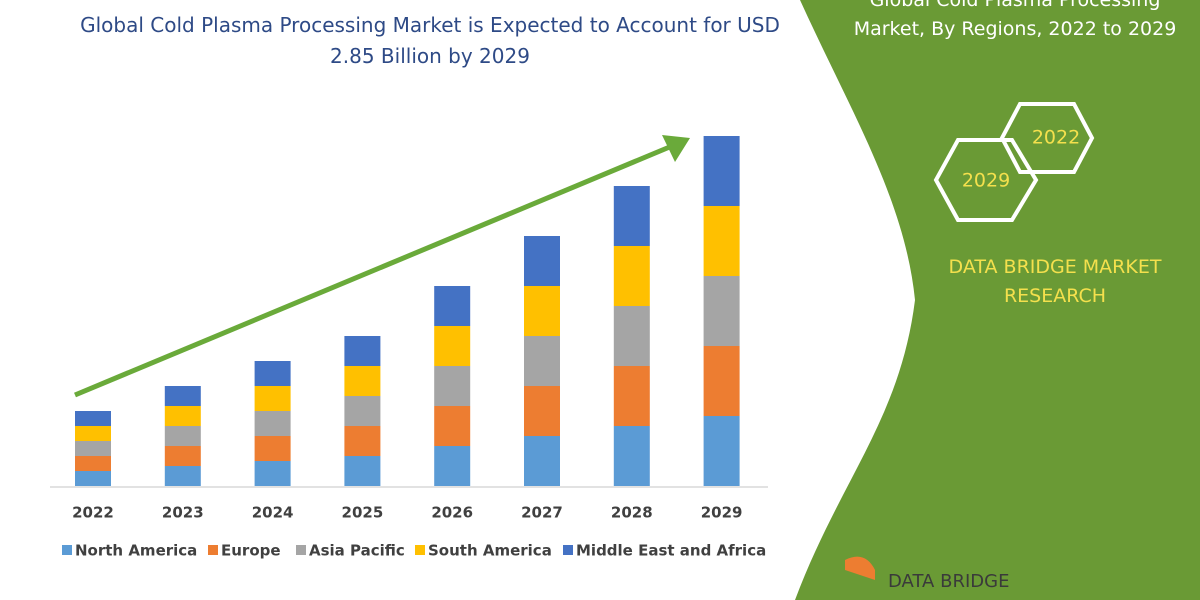 The height and width of the screenshot is (600, 1200). What do you see at coordinates (1056, 138) in the screenshot?
I see `badge: 2022` at bounding box center [1056, 138].